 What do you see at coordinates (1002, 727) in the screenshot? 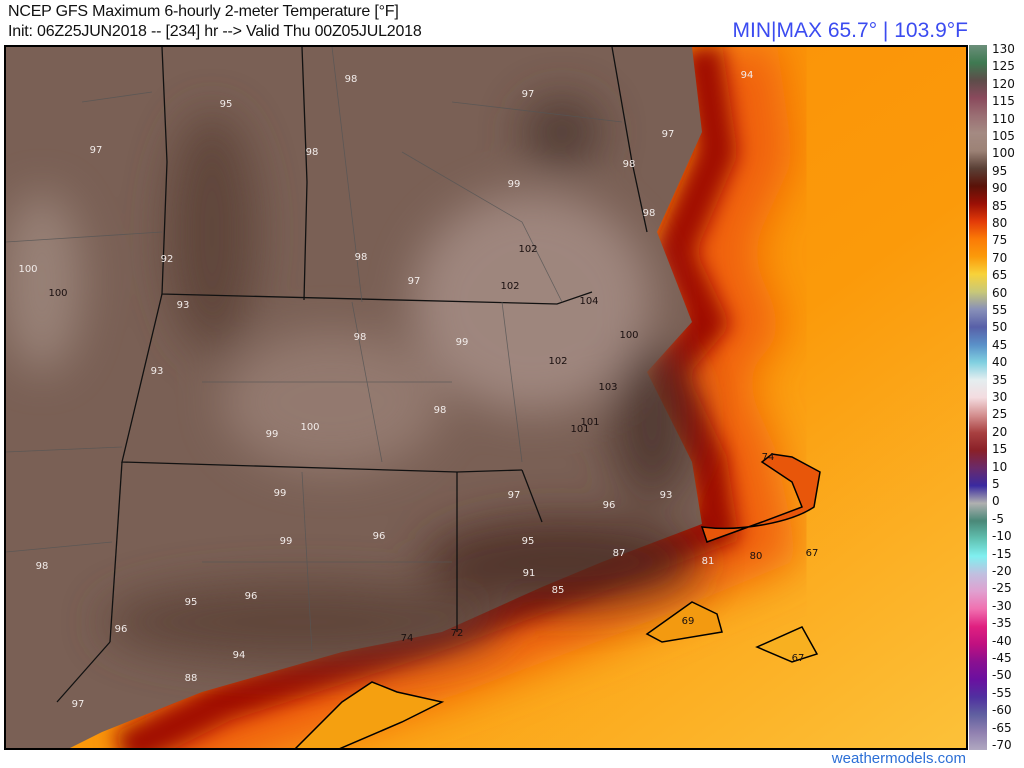
I see `colorbar-tick-label: -65` at bounding box center [1002, 727].